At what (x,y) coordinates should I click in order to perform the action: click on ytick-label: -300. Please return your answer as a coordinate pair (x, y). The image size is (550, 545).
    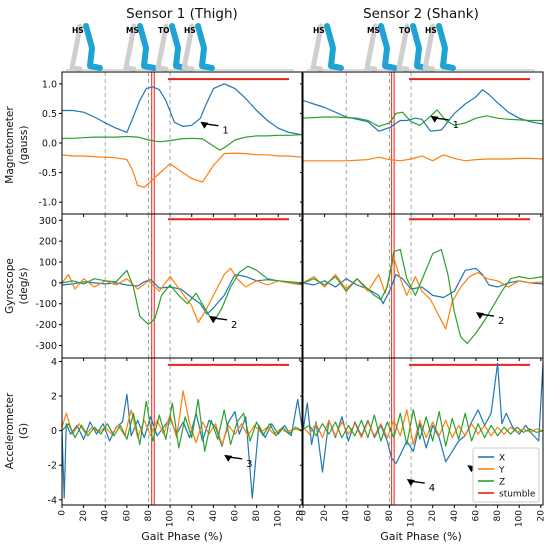
    Looking at the image, I should click on (46, 346).